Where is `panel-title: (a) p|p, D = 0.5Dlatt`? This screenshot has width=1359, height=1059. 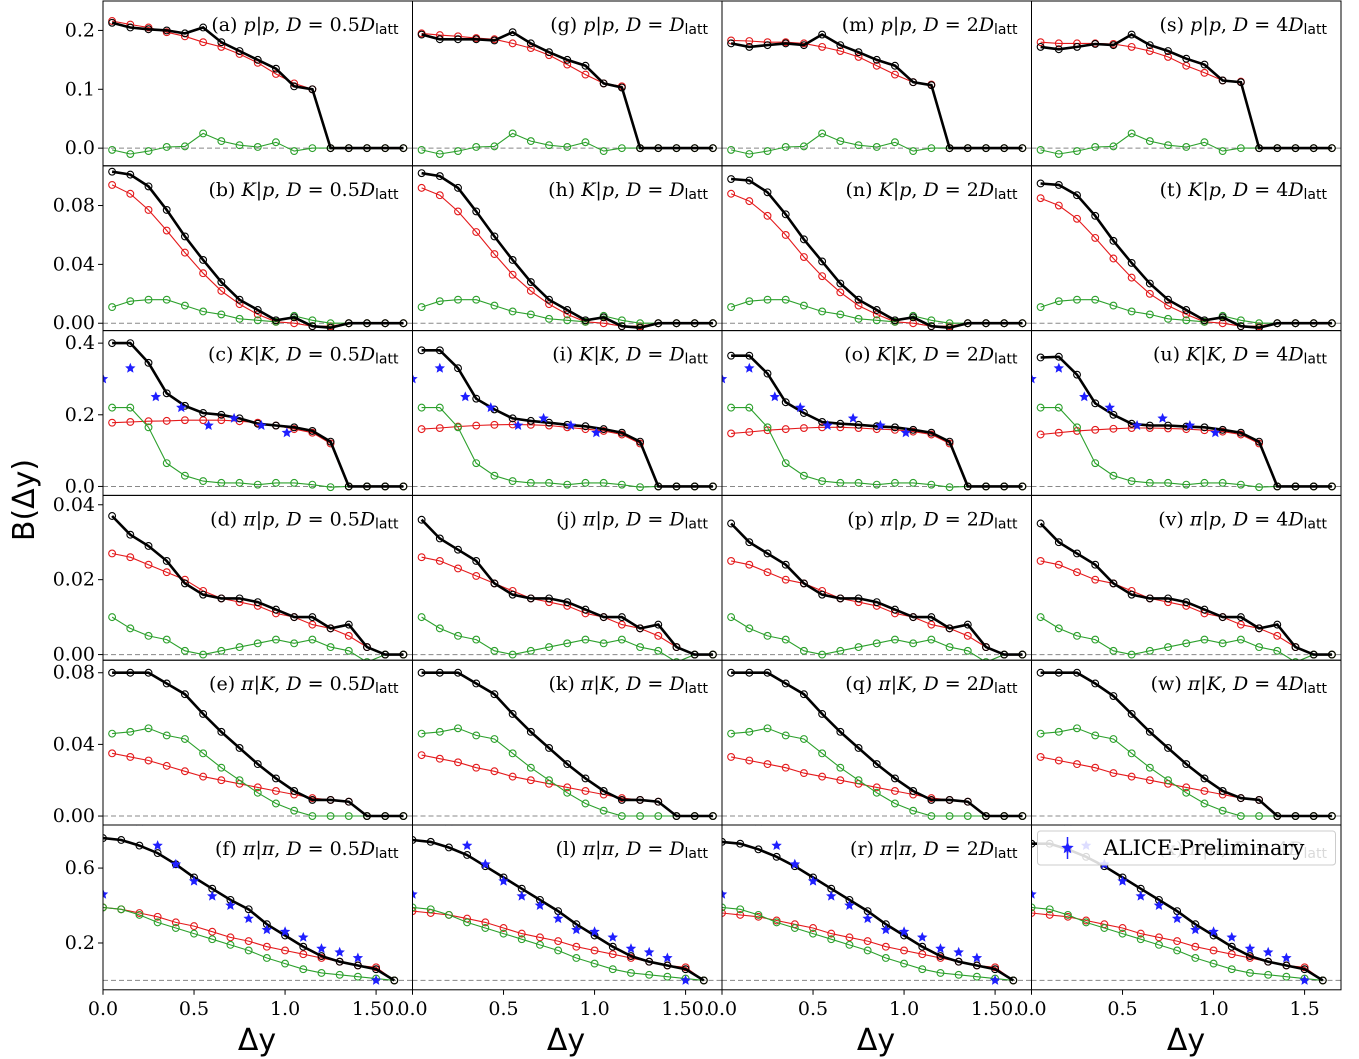
panel-title: (a) p|p, D = 0.5Dlatt is located at coordinates (305, 26).